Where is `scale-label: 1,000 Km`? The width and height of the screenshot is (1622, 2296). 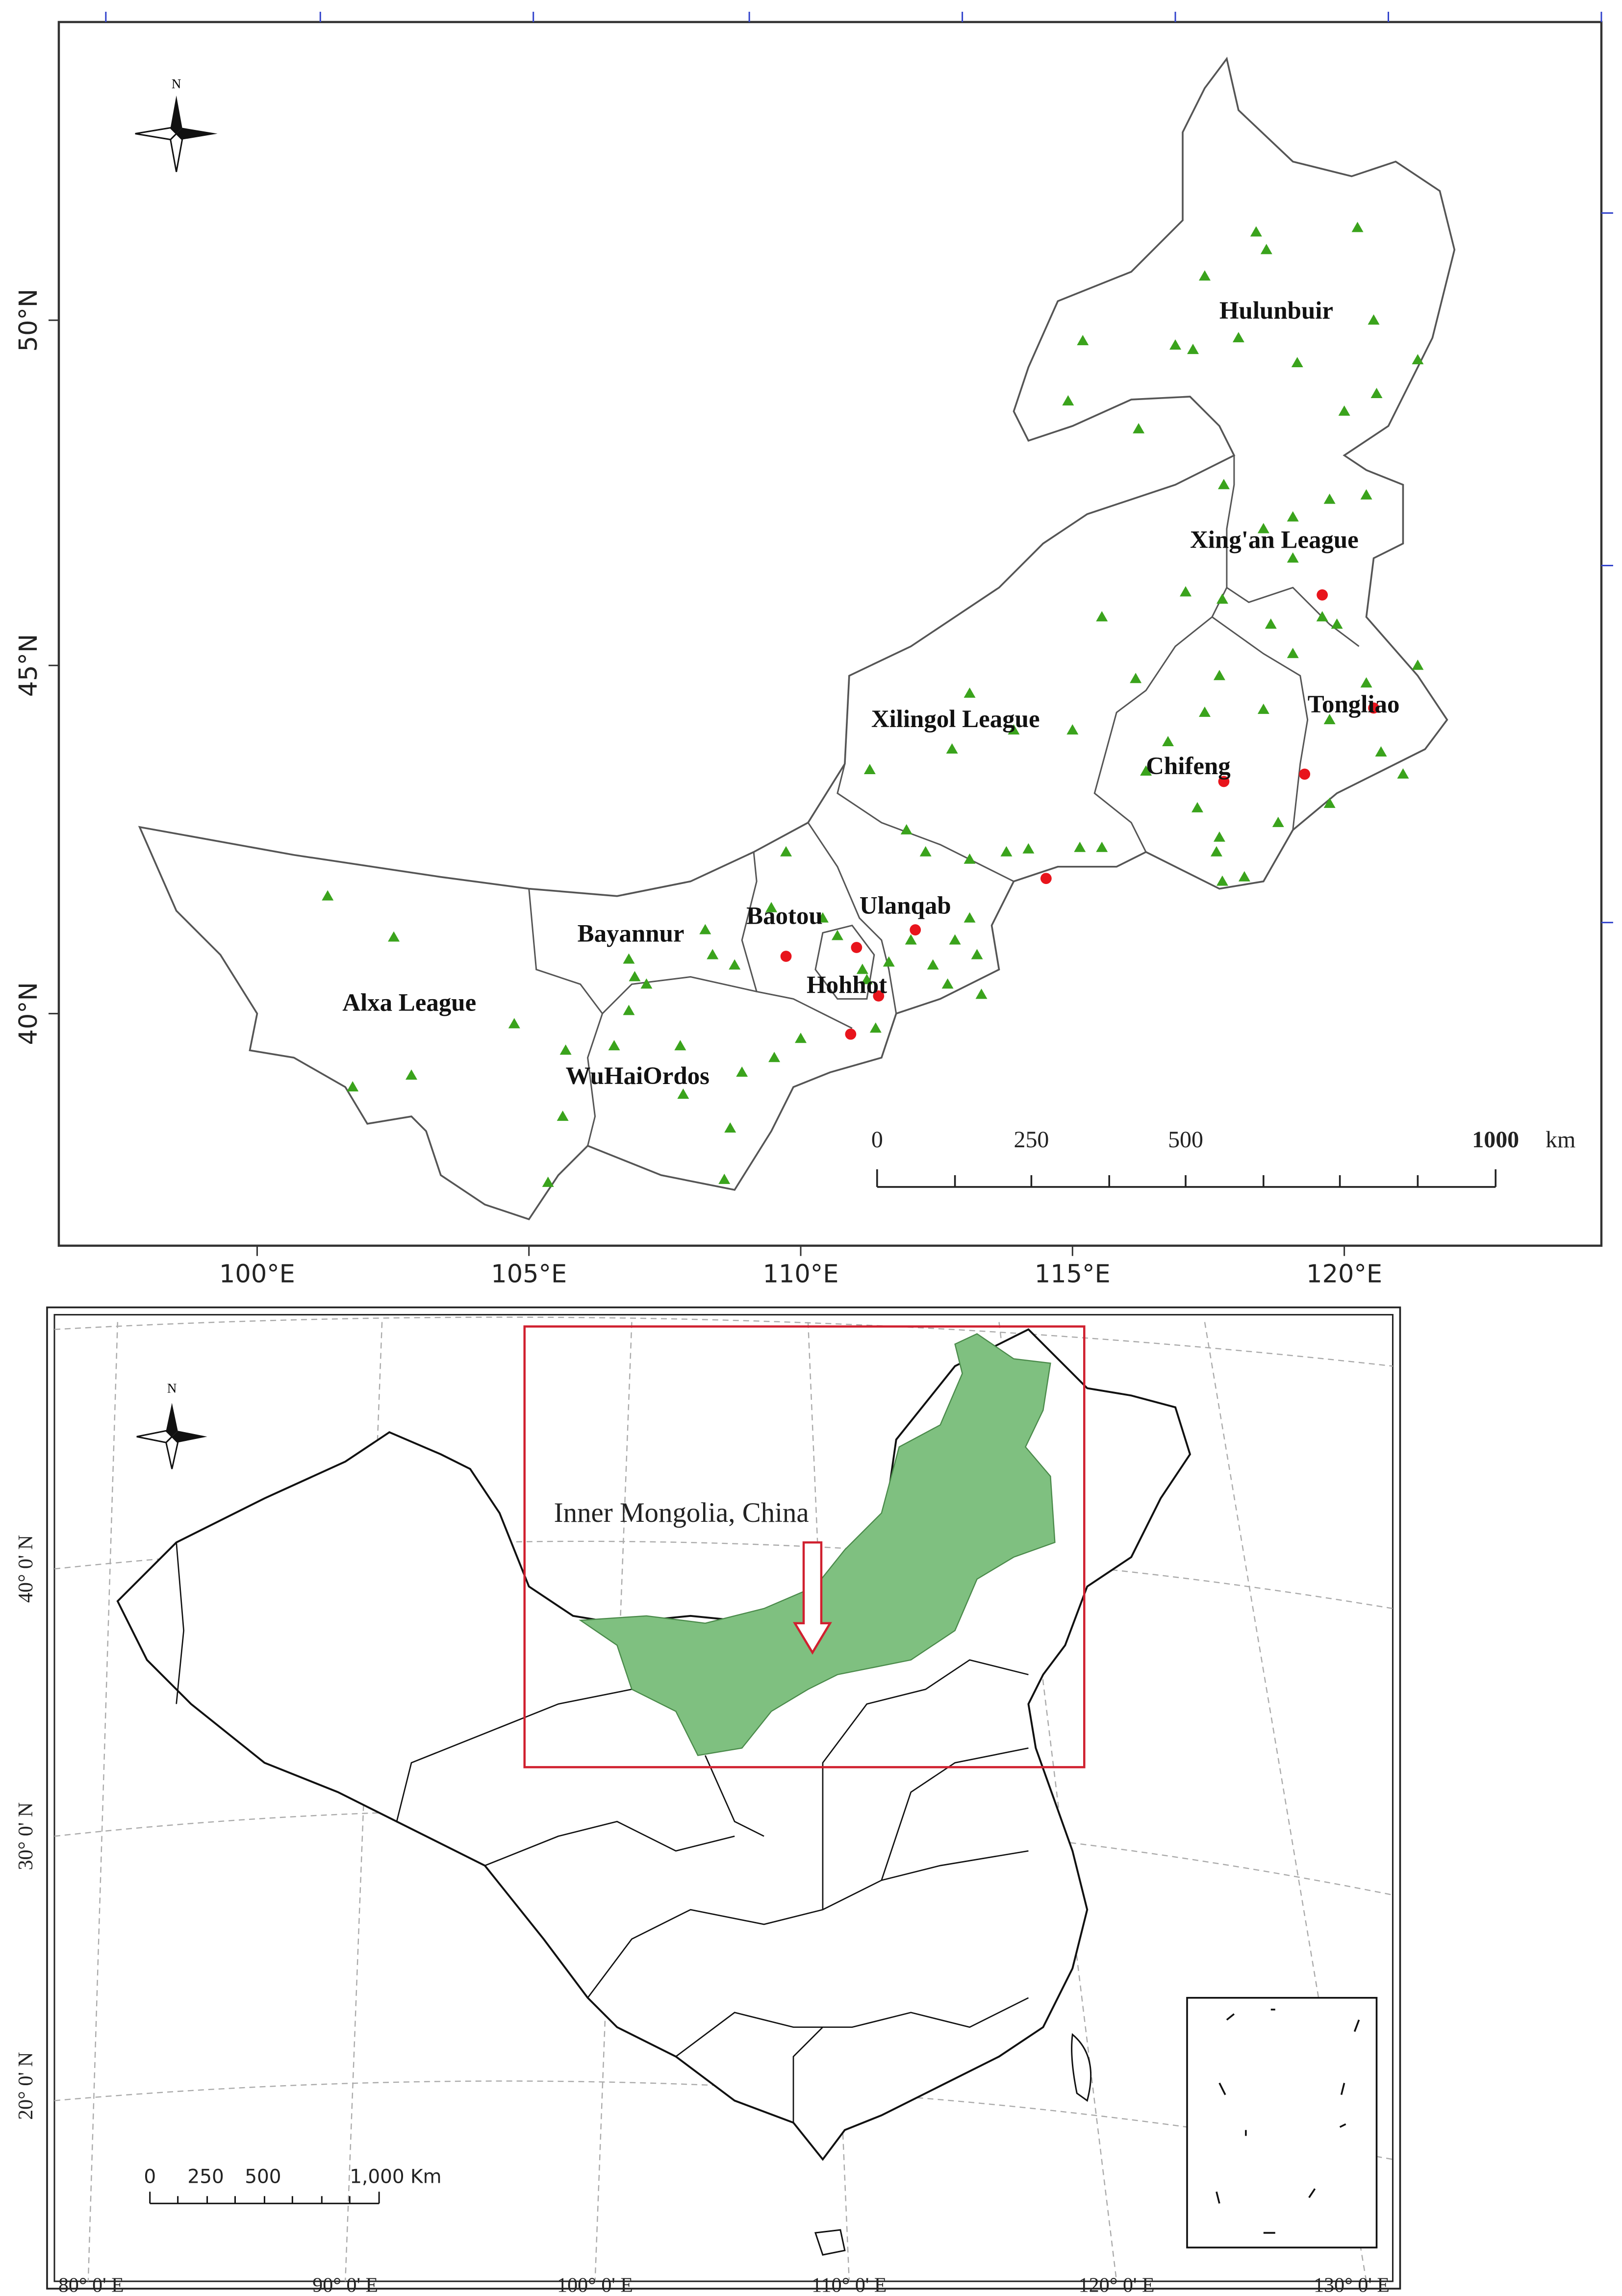 scale-label: 1,000 Km is located at coordinates (395, 2177).